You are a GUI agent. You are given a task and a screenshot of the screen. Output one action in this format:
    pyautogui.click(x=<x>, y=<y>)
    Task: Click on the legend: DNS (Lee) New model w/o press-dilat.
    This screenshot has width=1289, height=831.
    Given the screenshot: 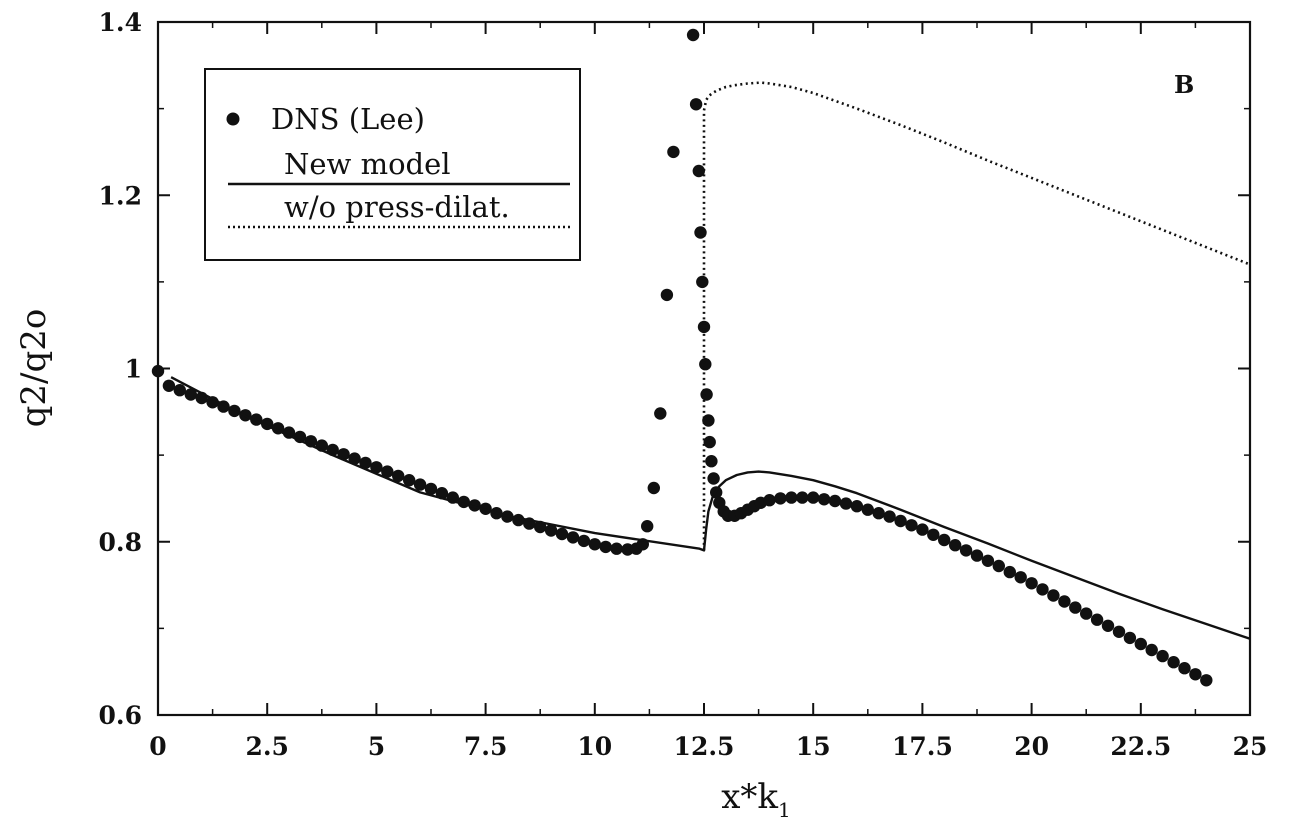 What is the action you would take?
    pyautogui.click(x=392, y=164)
    